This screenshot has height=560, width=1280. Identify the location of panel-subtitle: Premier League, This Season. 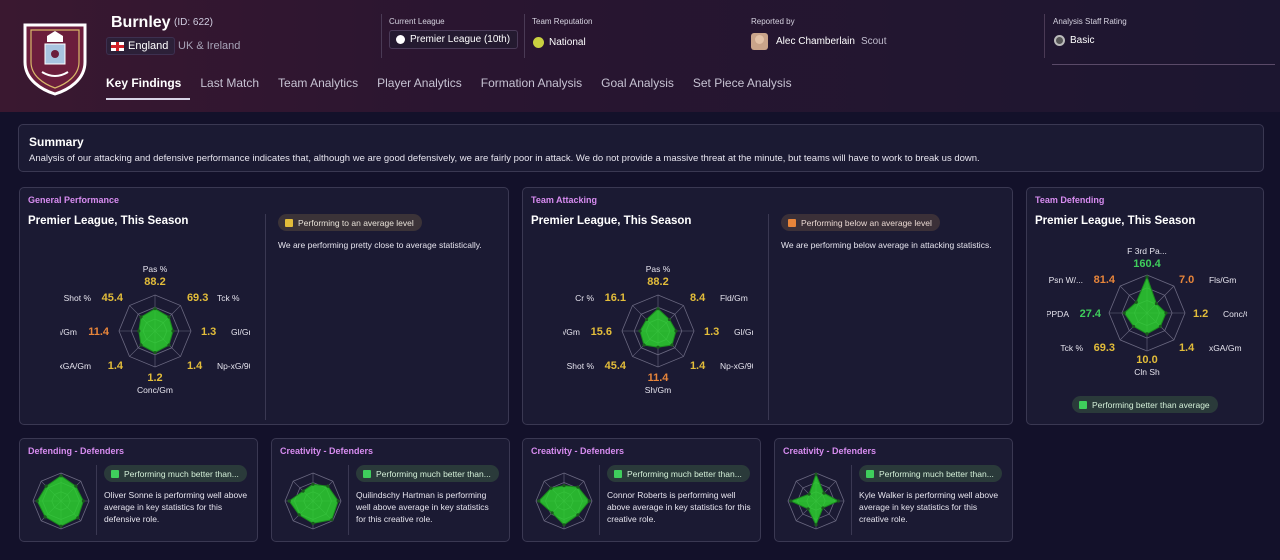
(611, 221).